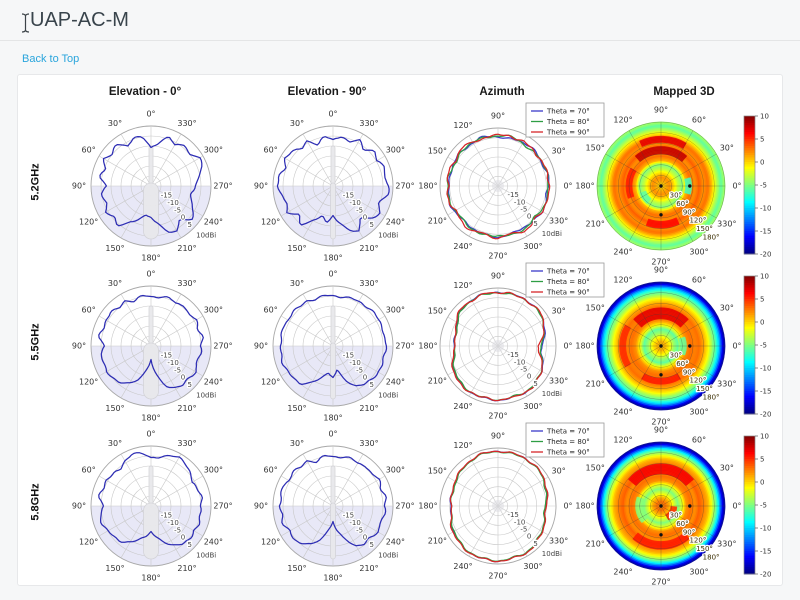 The width and height of the screenshot is (800, 600). I want to click on grid-corner, so click(36, 90).